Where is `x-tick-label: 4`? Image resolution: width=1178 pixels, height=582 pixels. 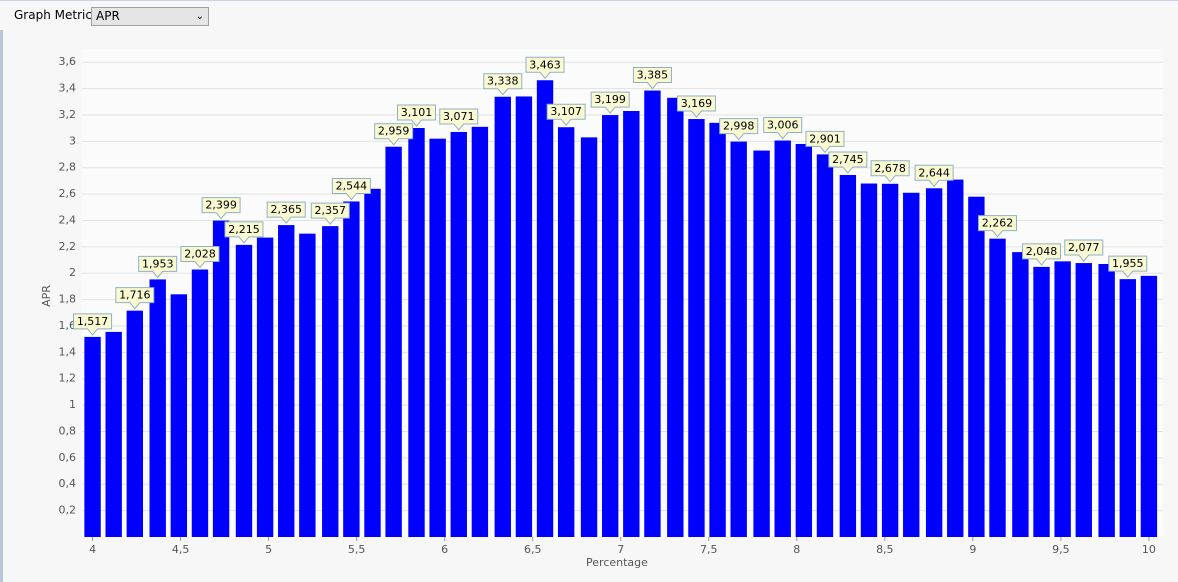 x-tick-label: 4 is located at coordinates (92, 549).